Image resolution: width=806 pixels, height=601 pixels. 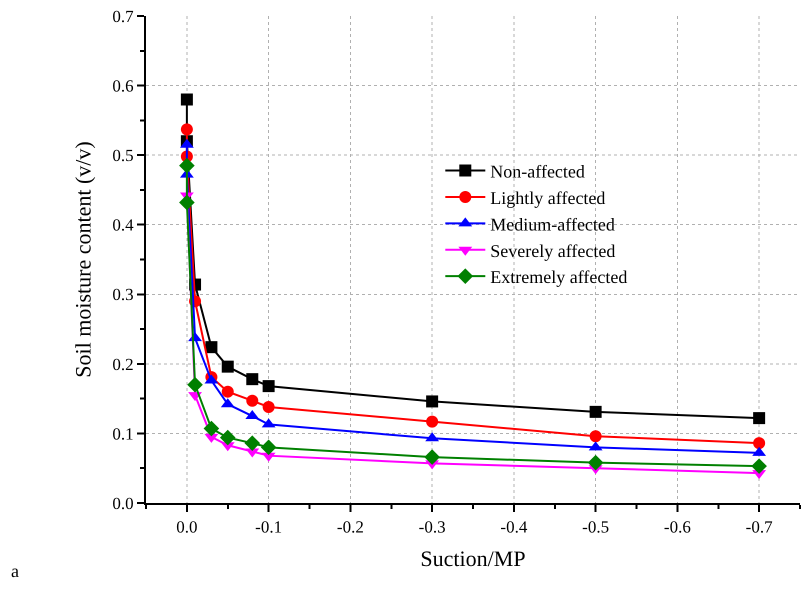 I want to click on legend-label: Non-affected, so click(x=537, y=172).